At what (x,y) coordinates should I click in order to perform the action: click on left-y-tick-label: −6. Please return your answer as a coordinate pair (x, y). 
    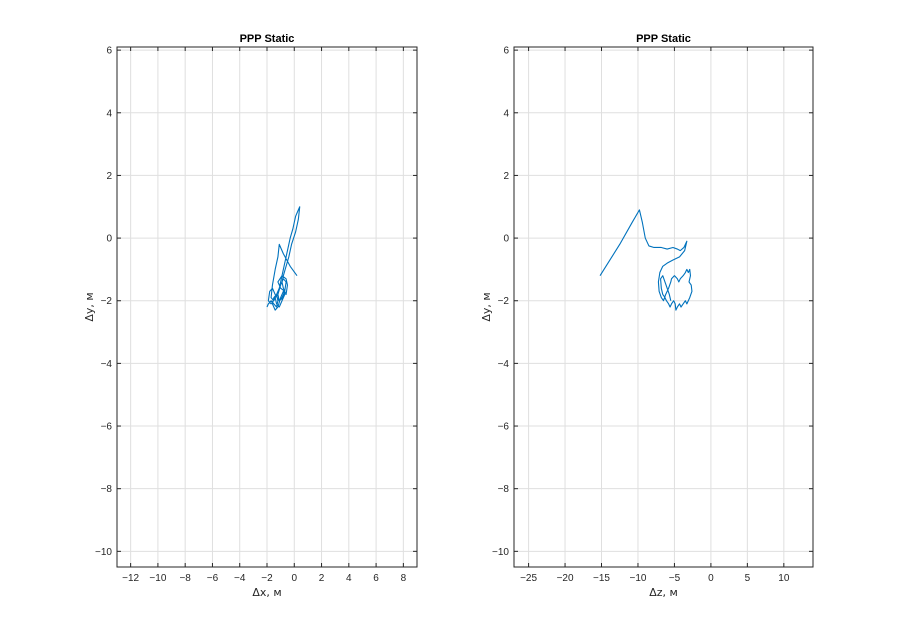
    Looking at the image, I should click on (107, 427).